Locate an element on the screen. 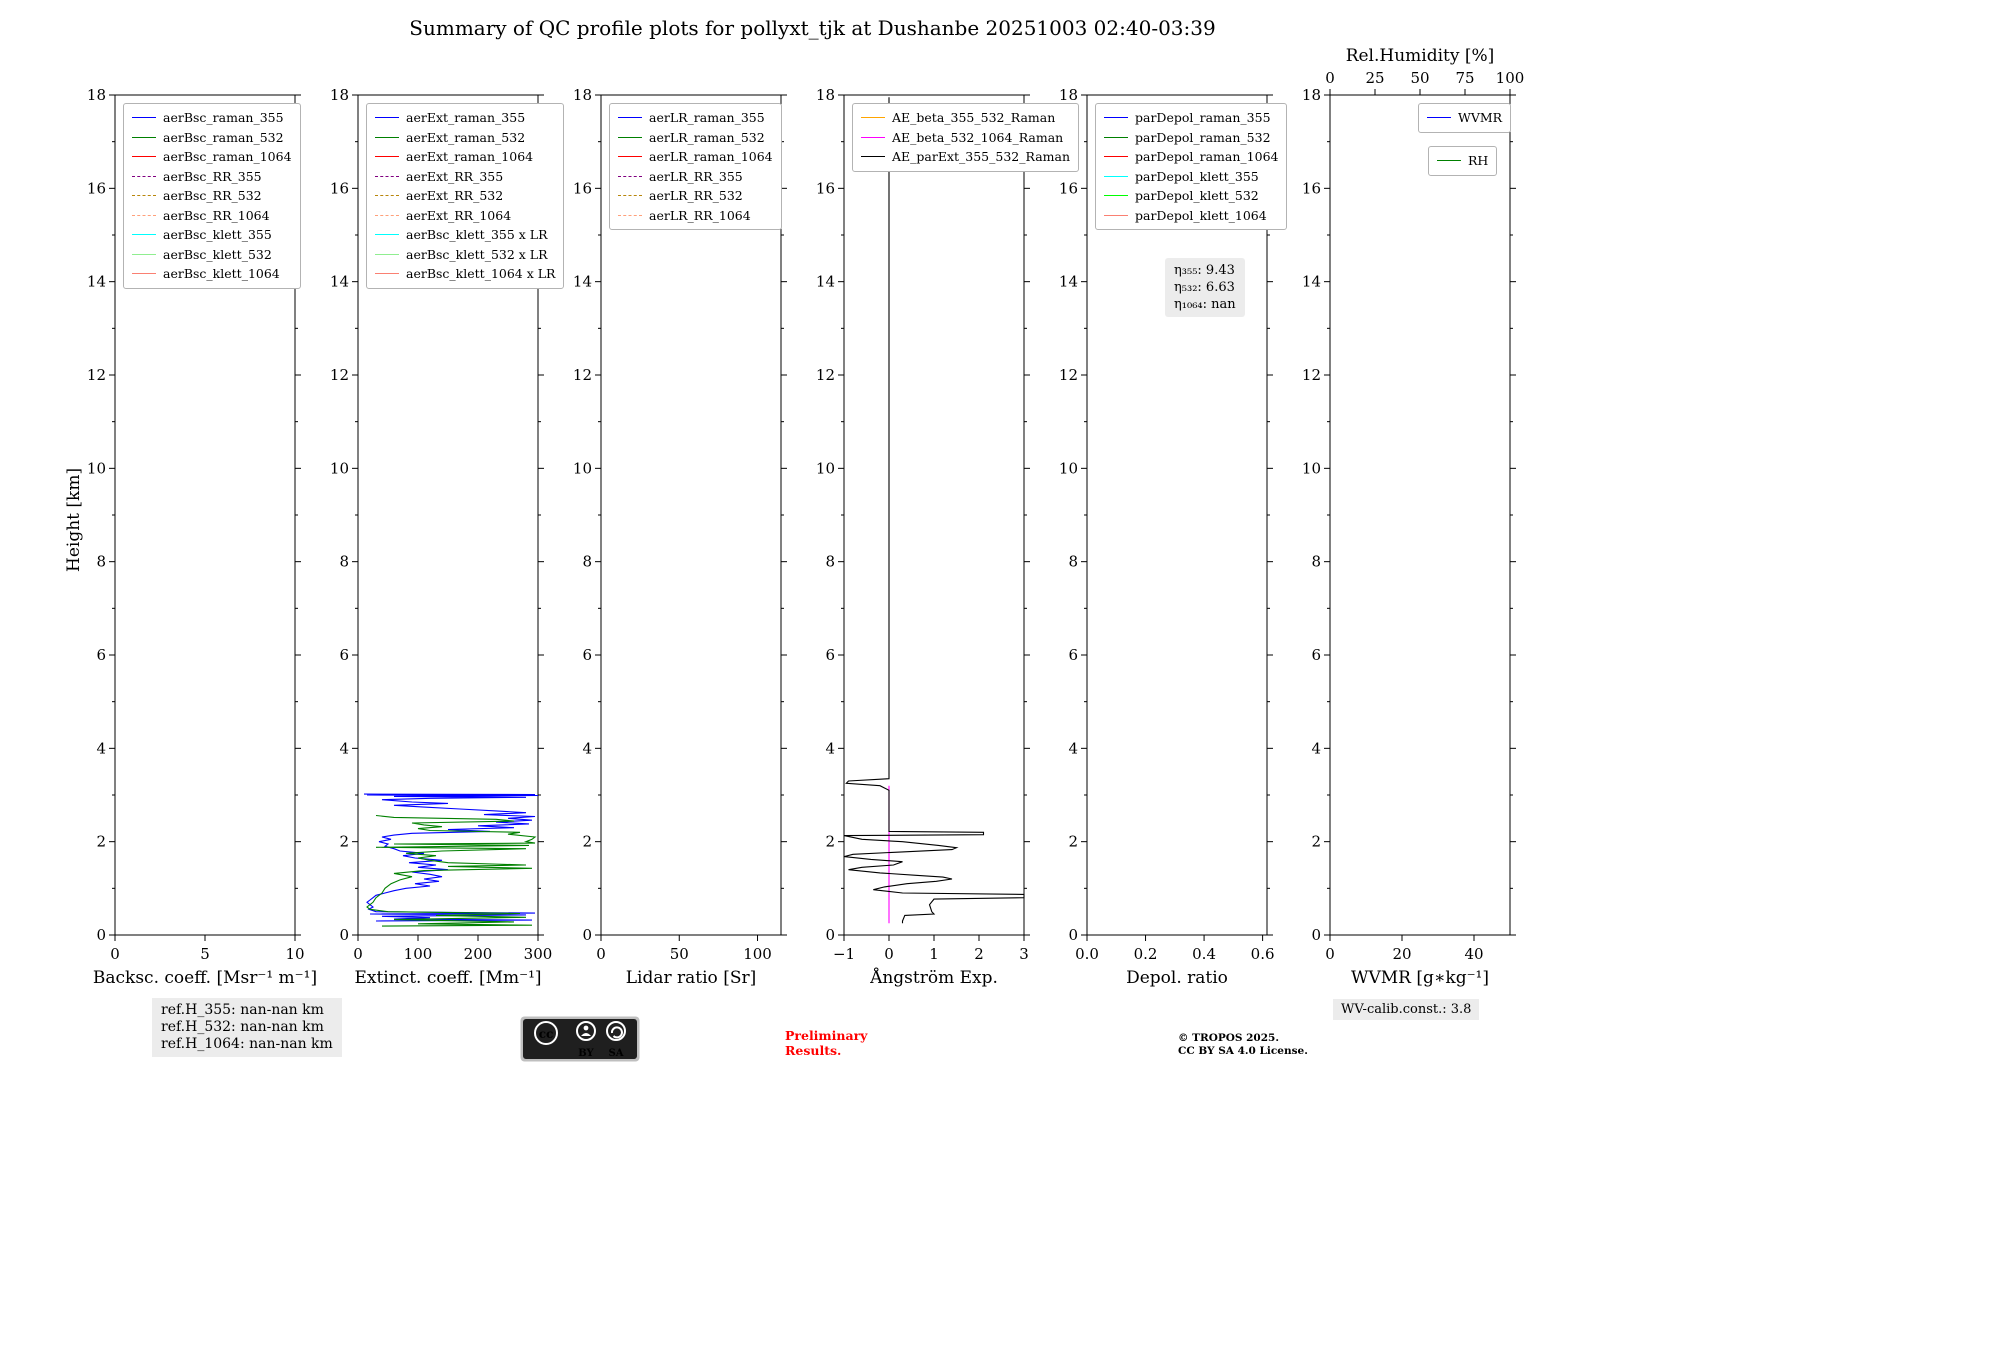 This screenshot has height=1360, width=2000. legend-label: aerBsc_raman_355 is located at coordinates (223, 117).